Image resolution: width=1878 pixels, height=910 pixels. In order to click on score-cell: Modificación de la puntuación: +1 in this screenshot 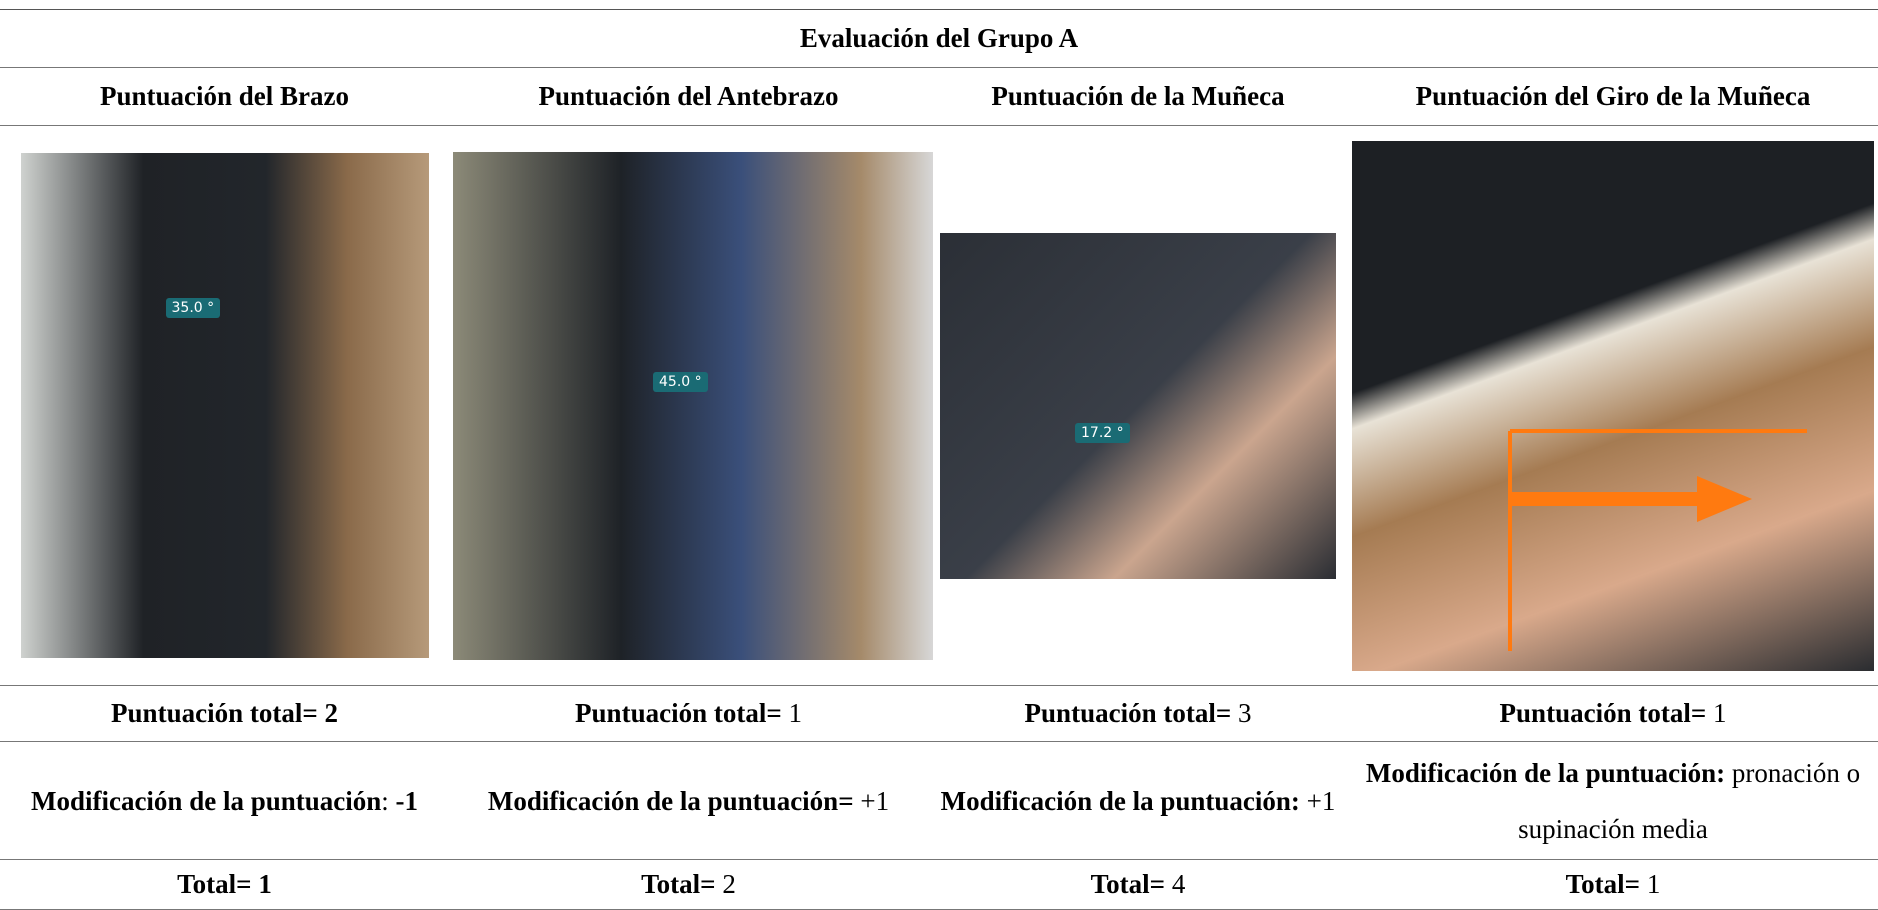, I will do `click(1138, 801)`.